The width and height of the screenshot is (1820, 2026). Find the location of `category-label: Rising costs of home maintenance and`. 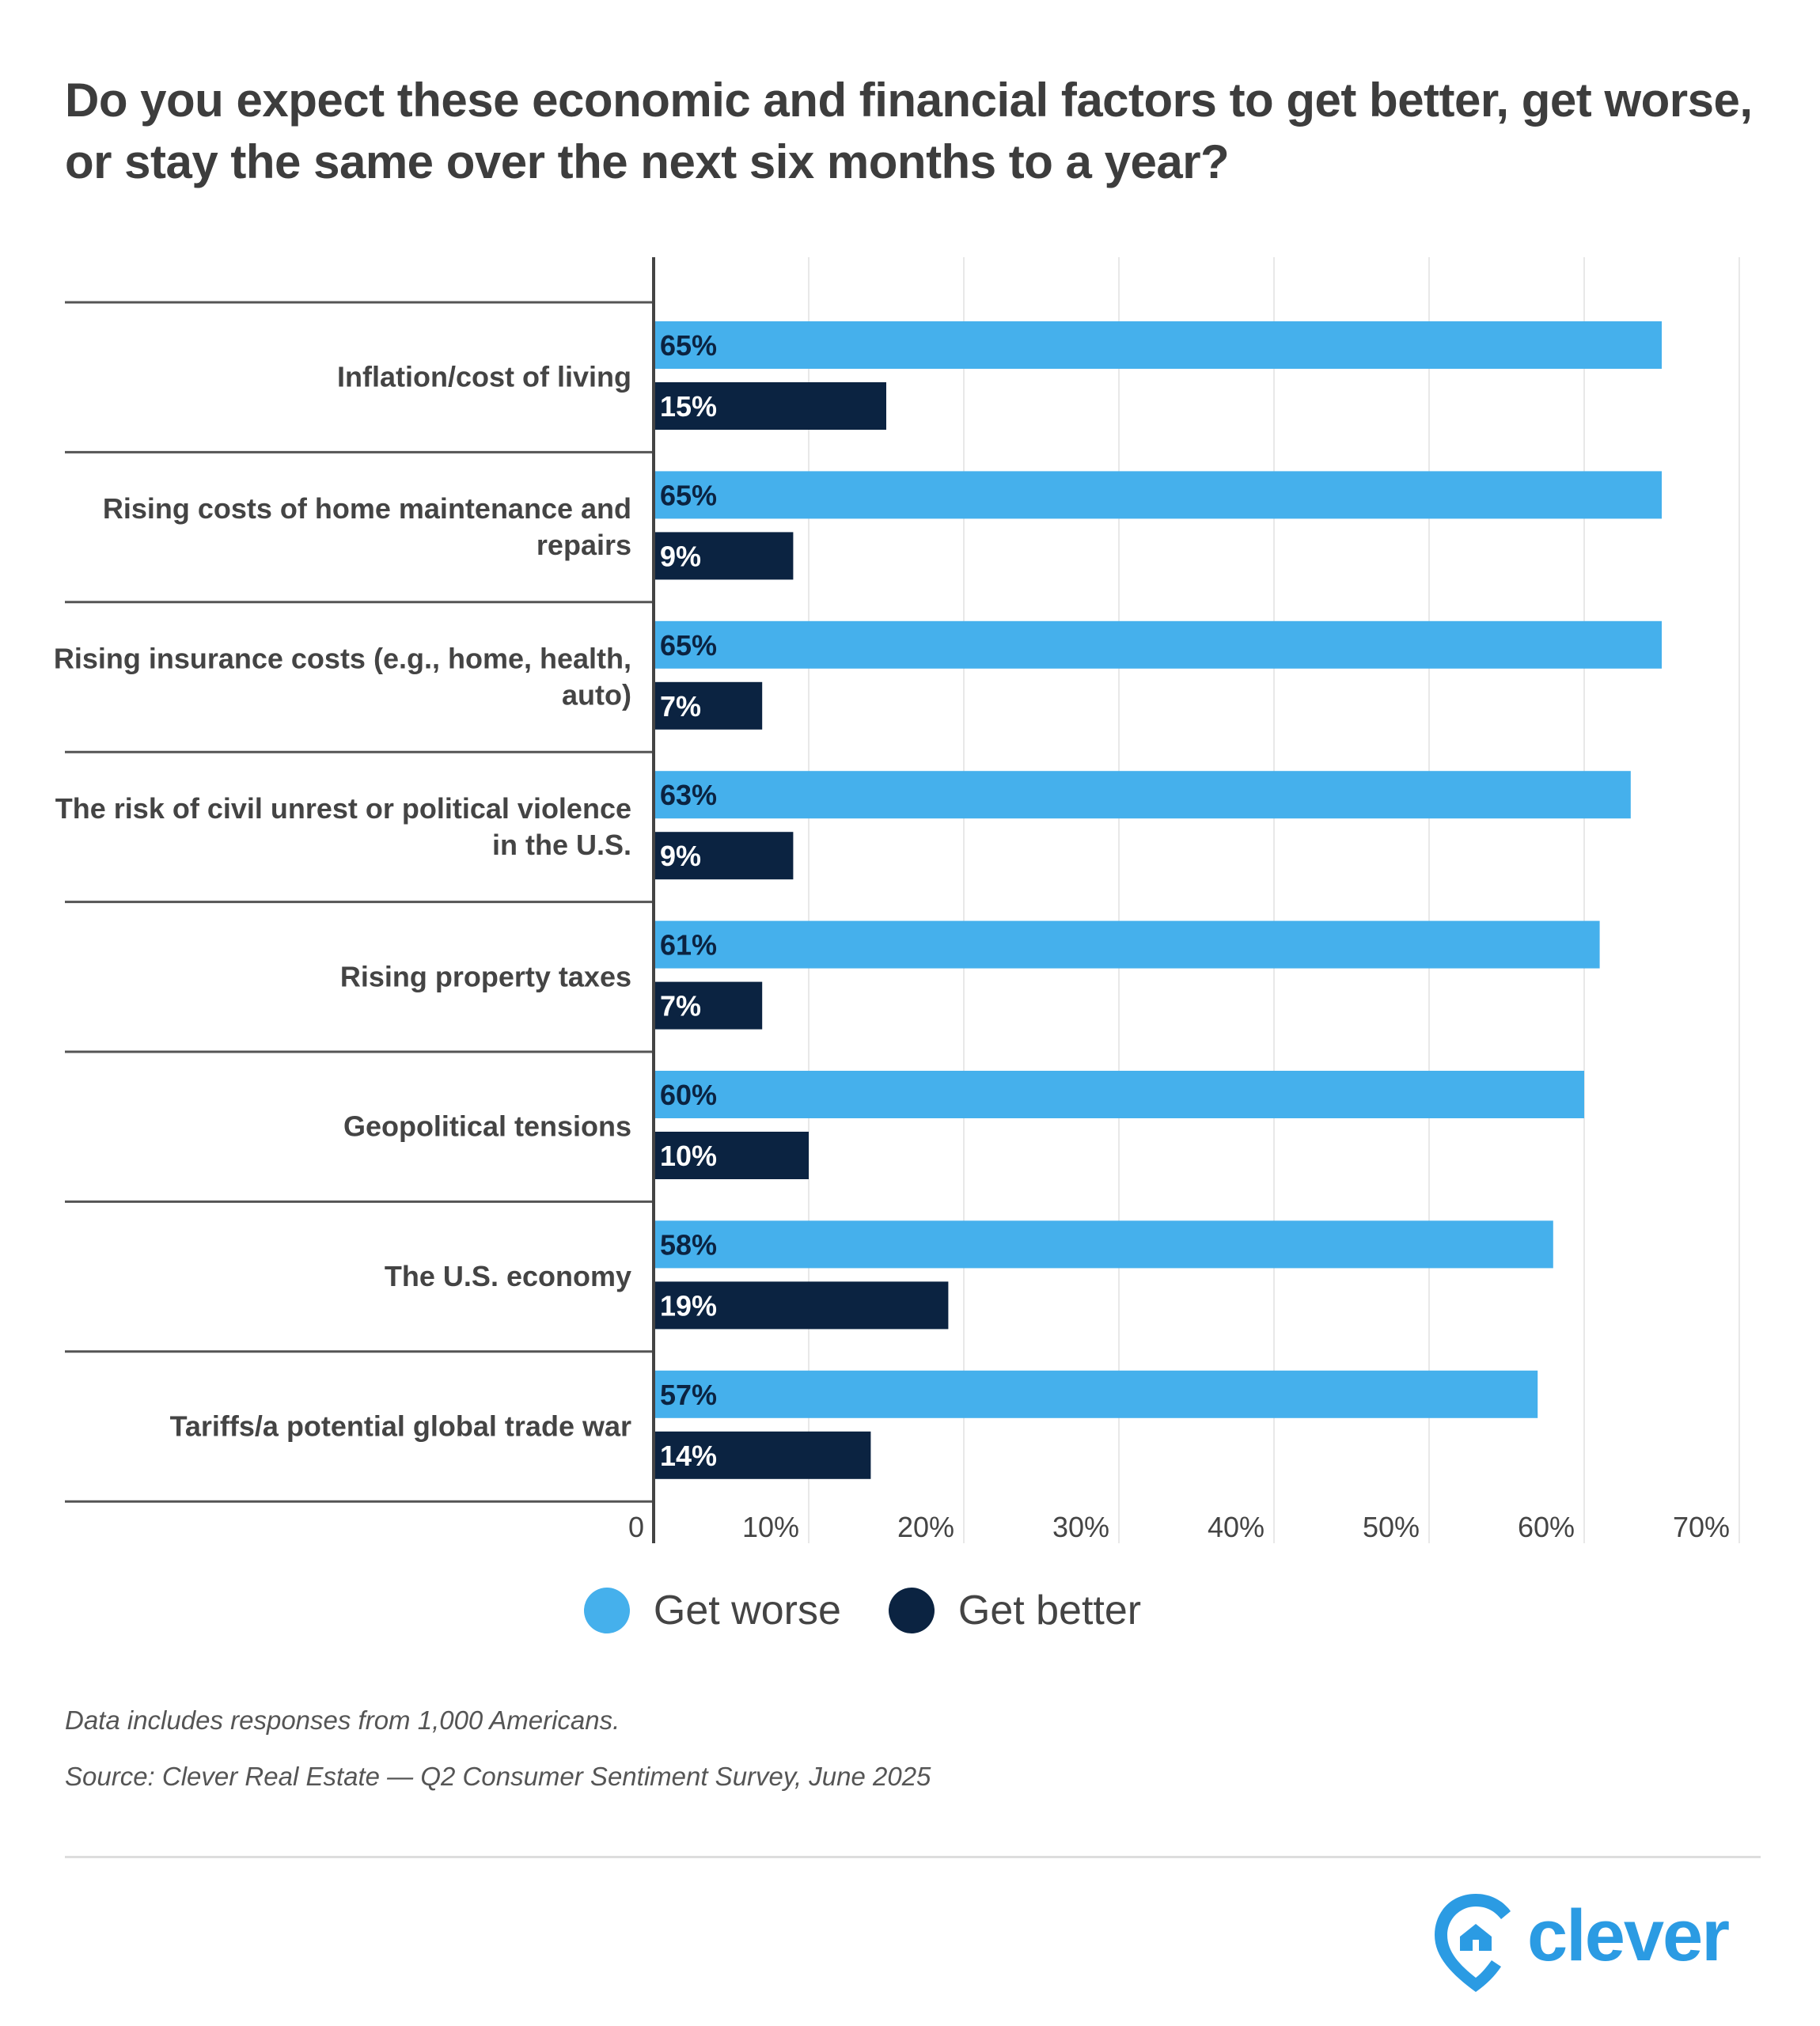

category-label: Rising costs of home maintenance and is located at coordinates (367, 508).